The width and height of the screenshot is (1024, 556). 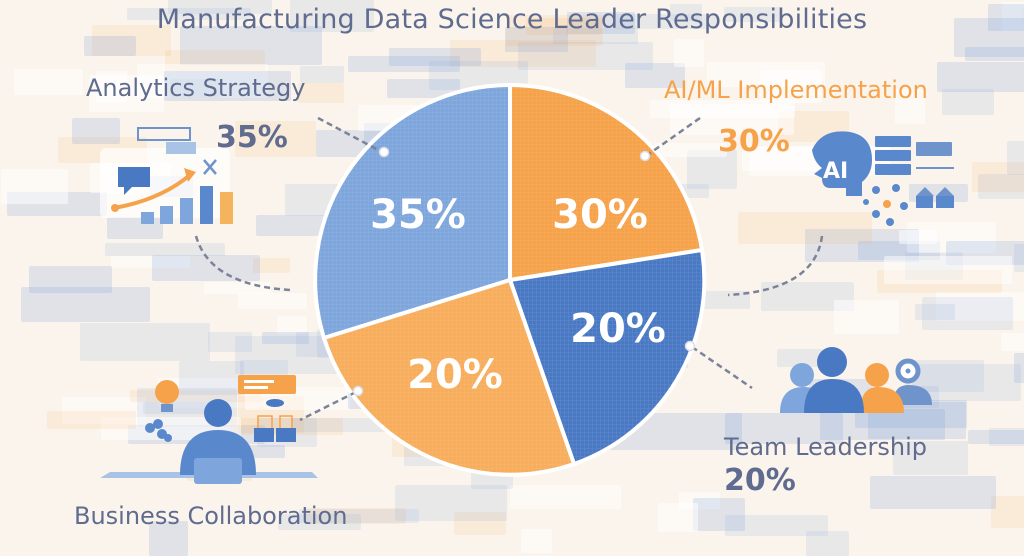 I want to click on label-aiml-pct-wrap: 30%, so click(x=754, y=141).